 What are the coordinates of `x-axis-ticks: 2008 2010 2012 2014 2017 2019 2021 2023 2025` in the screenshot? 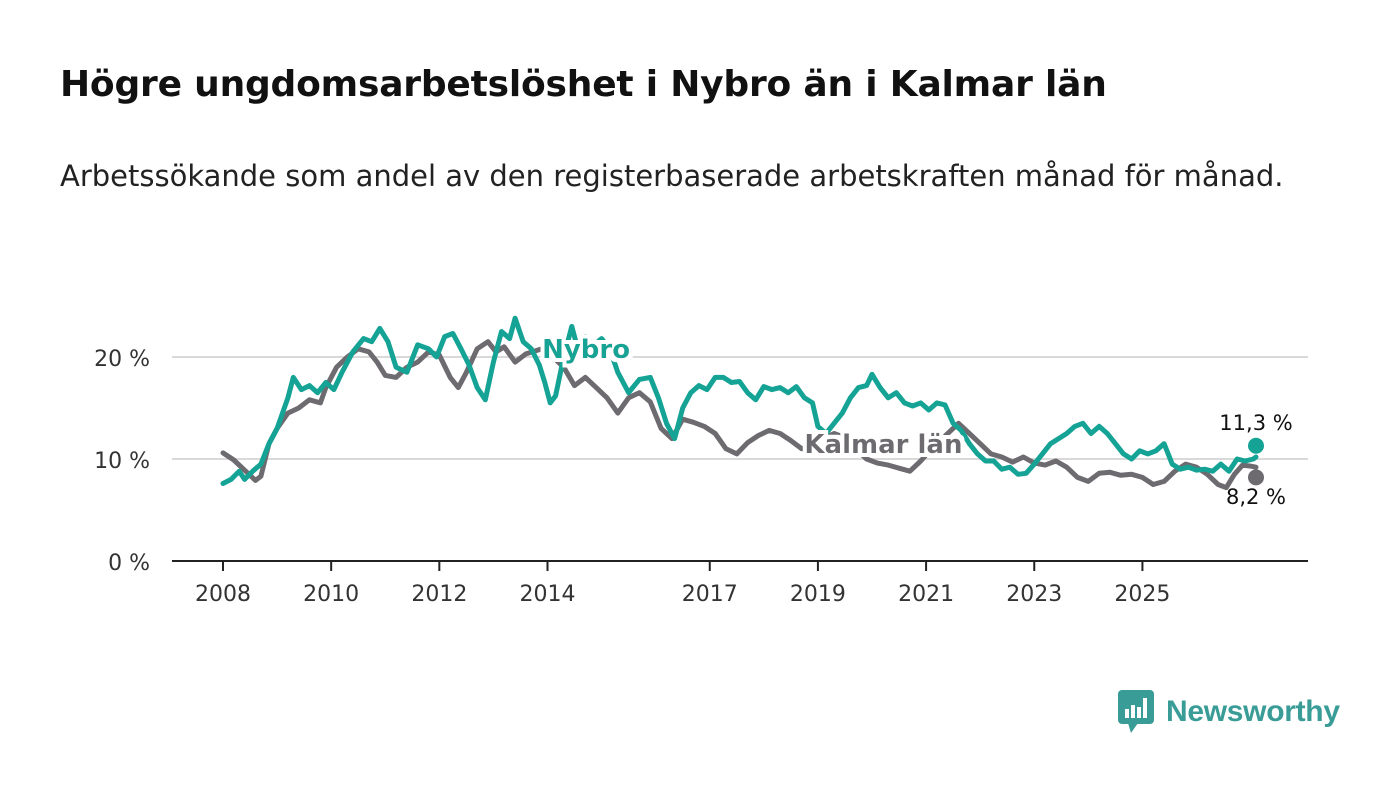 It's located at (682, 584).